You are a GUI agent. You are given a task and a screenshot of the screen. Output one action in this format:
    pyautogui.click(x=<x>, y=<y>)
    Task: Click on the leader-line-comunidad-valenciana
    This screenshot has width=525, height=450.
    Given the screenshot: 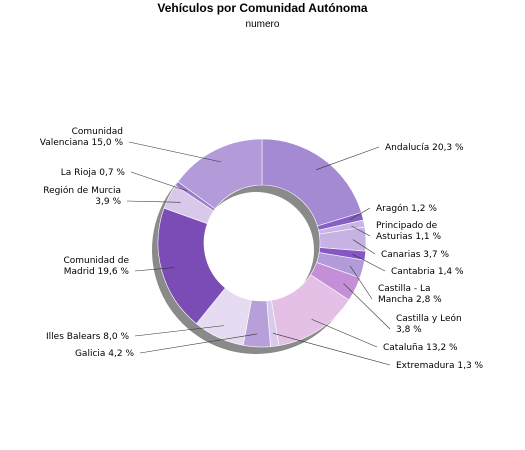 What is the action you would take?
    pyautogui.click(x=174, y=152)
    